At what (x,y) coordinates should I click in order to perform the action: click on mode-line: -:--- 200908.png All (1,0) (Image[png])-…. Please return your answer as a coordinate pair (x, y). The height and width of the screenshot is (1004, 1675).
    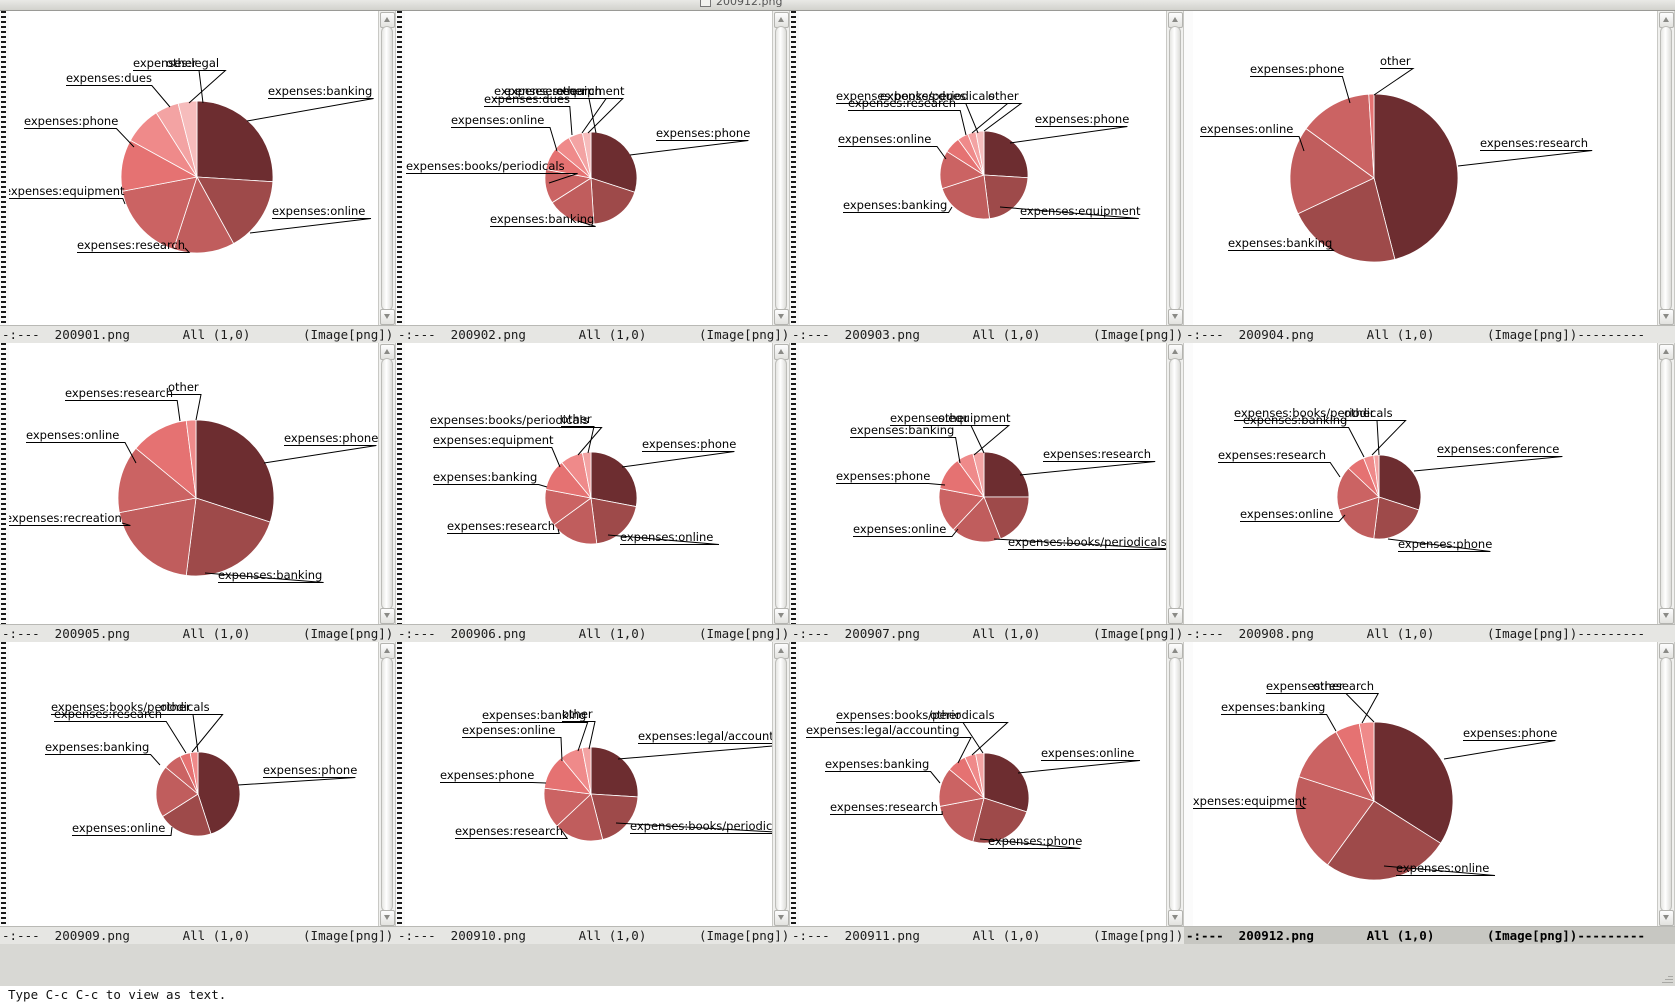
    Looking at the image, I should click on (1429, 633).